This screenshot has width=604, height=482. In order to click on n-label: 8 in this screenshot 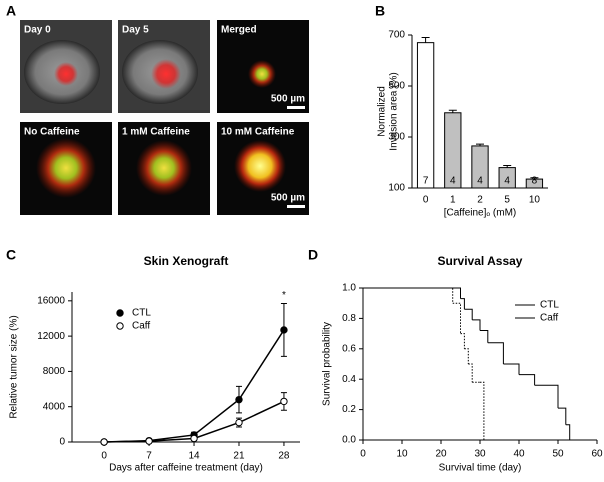, I will do `click(535, 181)`.